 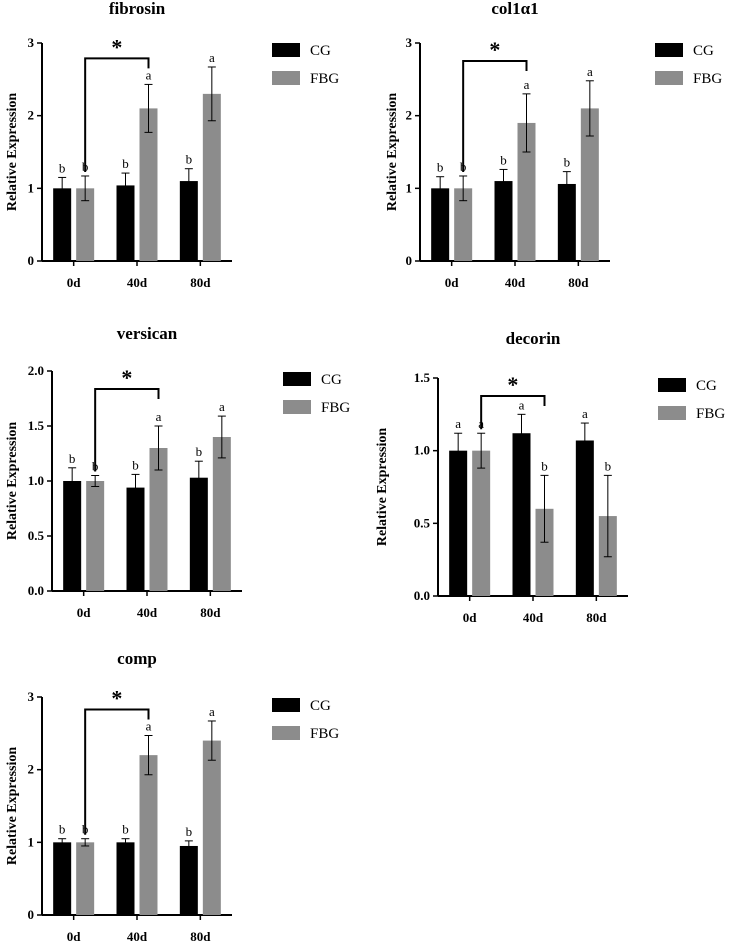 I want to click on y-tick-label: 1.0, so click(x=36, y=480).